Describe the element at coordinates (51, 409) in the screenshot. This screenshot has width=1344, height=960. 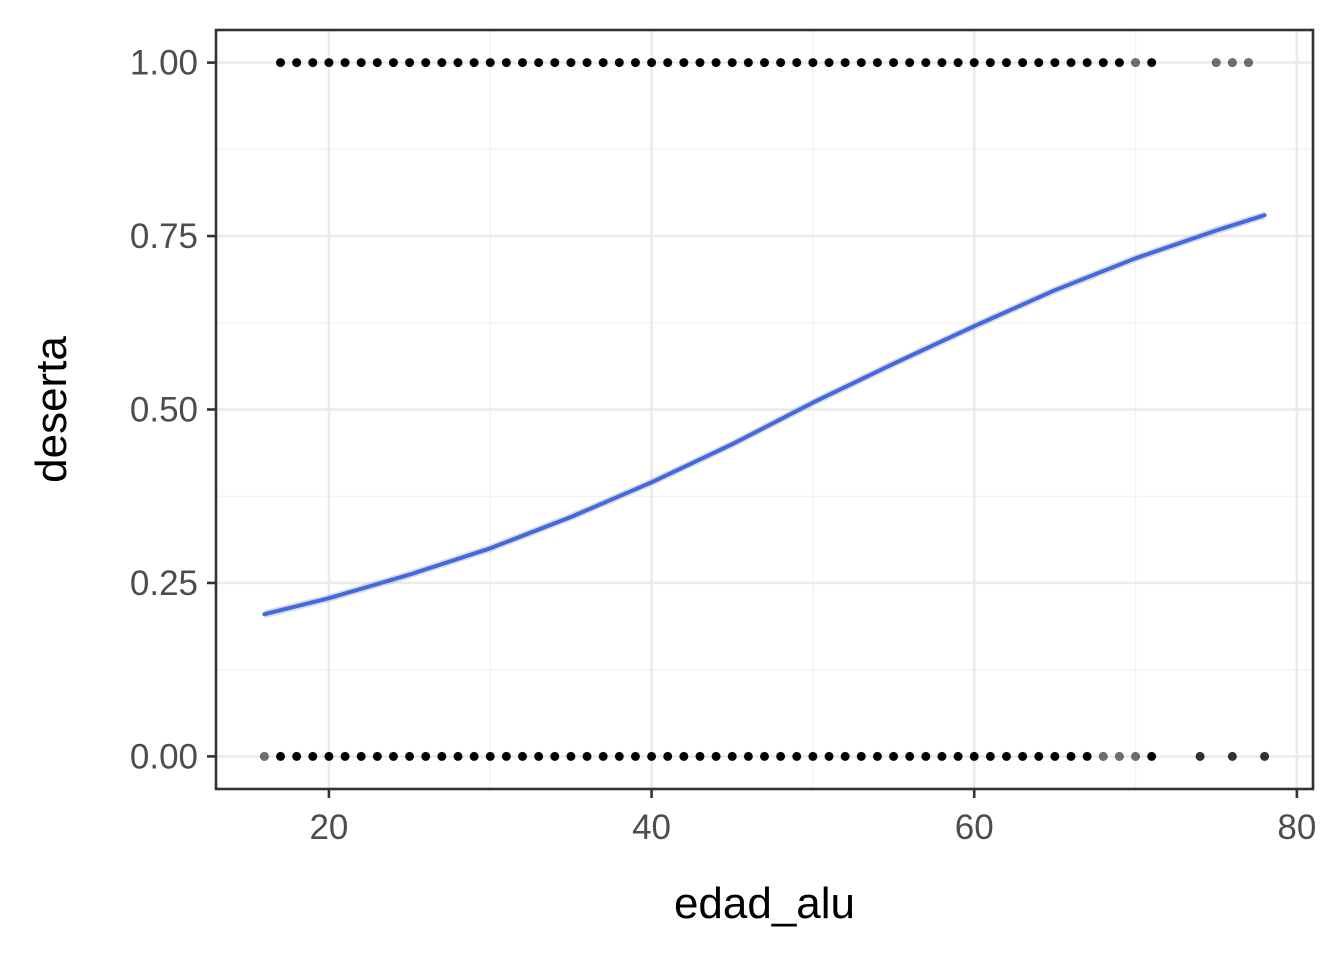
I see `y-axis-title: deserta` at that location.